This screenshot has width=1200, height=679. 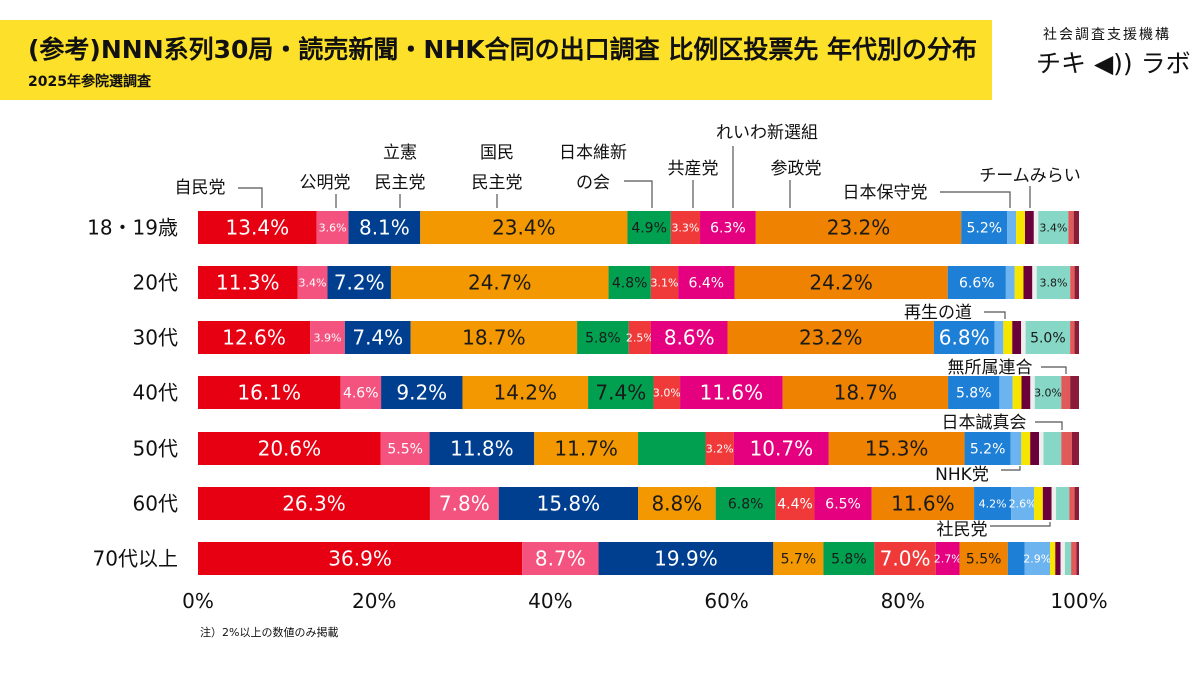 What do you see at coordinates (962, 475) in the screenshot?
I see `party-label: NHK党` at bounding box center [962, 475].